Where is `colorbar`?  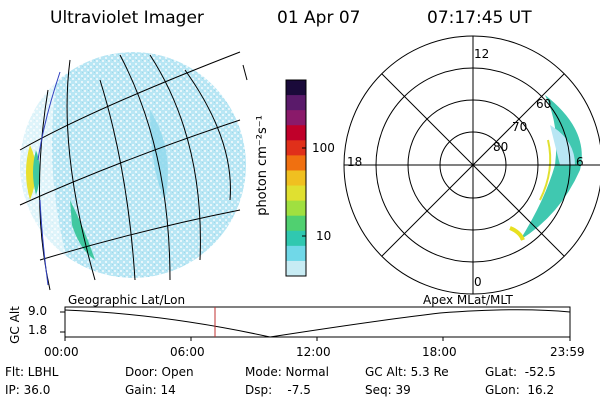 colorbar is located at coordinates (296, 178).